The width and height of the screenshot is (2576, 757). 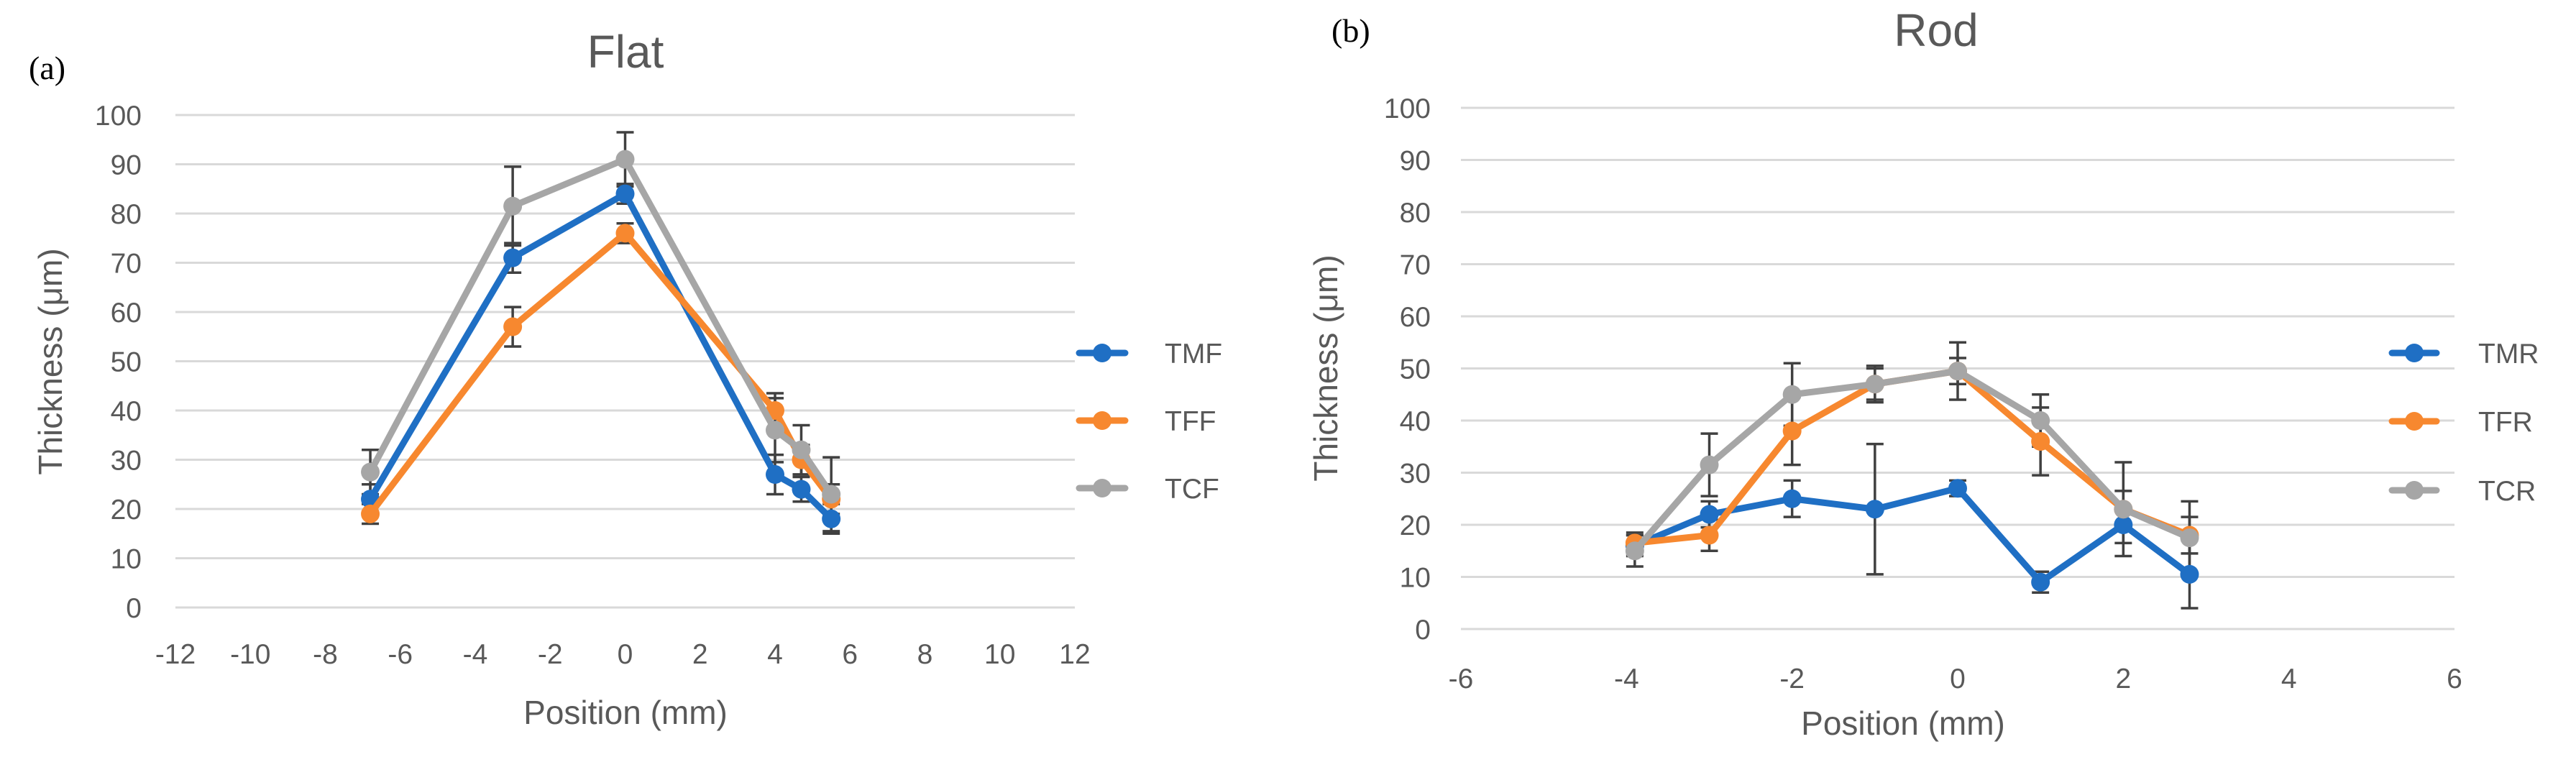 I want to click on y-tick-label: 100, so click(x=119, y=116).